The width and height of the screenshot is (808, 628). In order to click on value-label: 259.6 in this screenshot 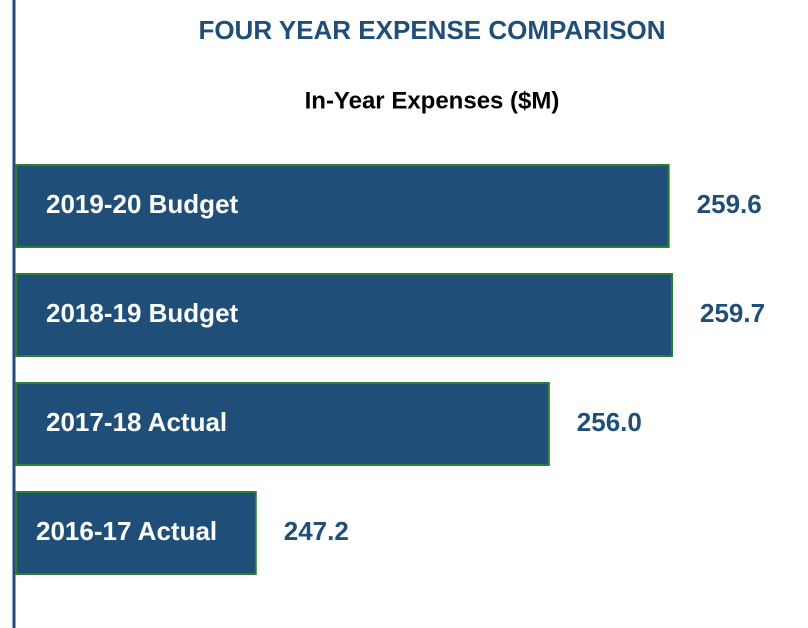, I will do `click(729, 204)`.